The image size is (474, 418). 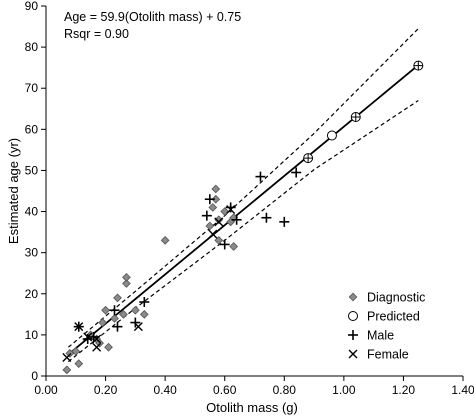 What do you see at coordinates (353, 354) in the screenshot?
I see `legend-marker-cross` at bounding box center [353, 354].